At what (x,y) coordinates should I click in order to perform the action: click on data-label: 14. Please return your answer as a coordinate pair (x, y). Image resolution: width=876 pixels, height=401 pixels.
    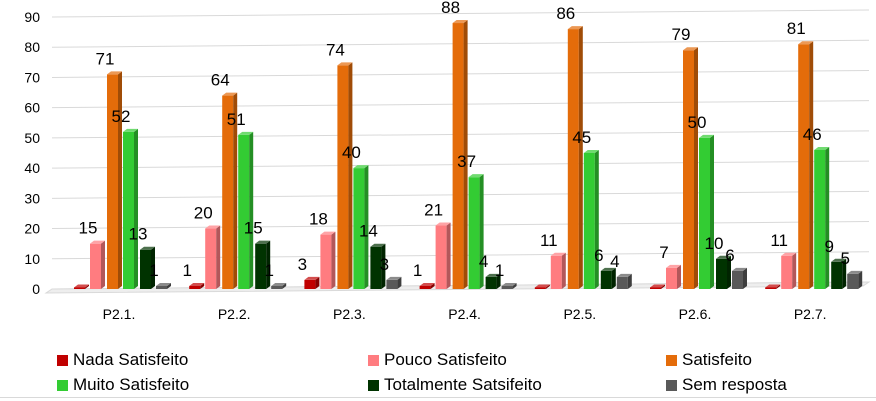
    Looking at the image, I should click on (368, 231).